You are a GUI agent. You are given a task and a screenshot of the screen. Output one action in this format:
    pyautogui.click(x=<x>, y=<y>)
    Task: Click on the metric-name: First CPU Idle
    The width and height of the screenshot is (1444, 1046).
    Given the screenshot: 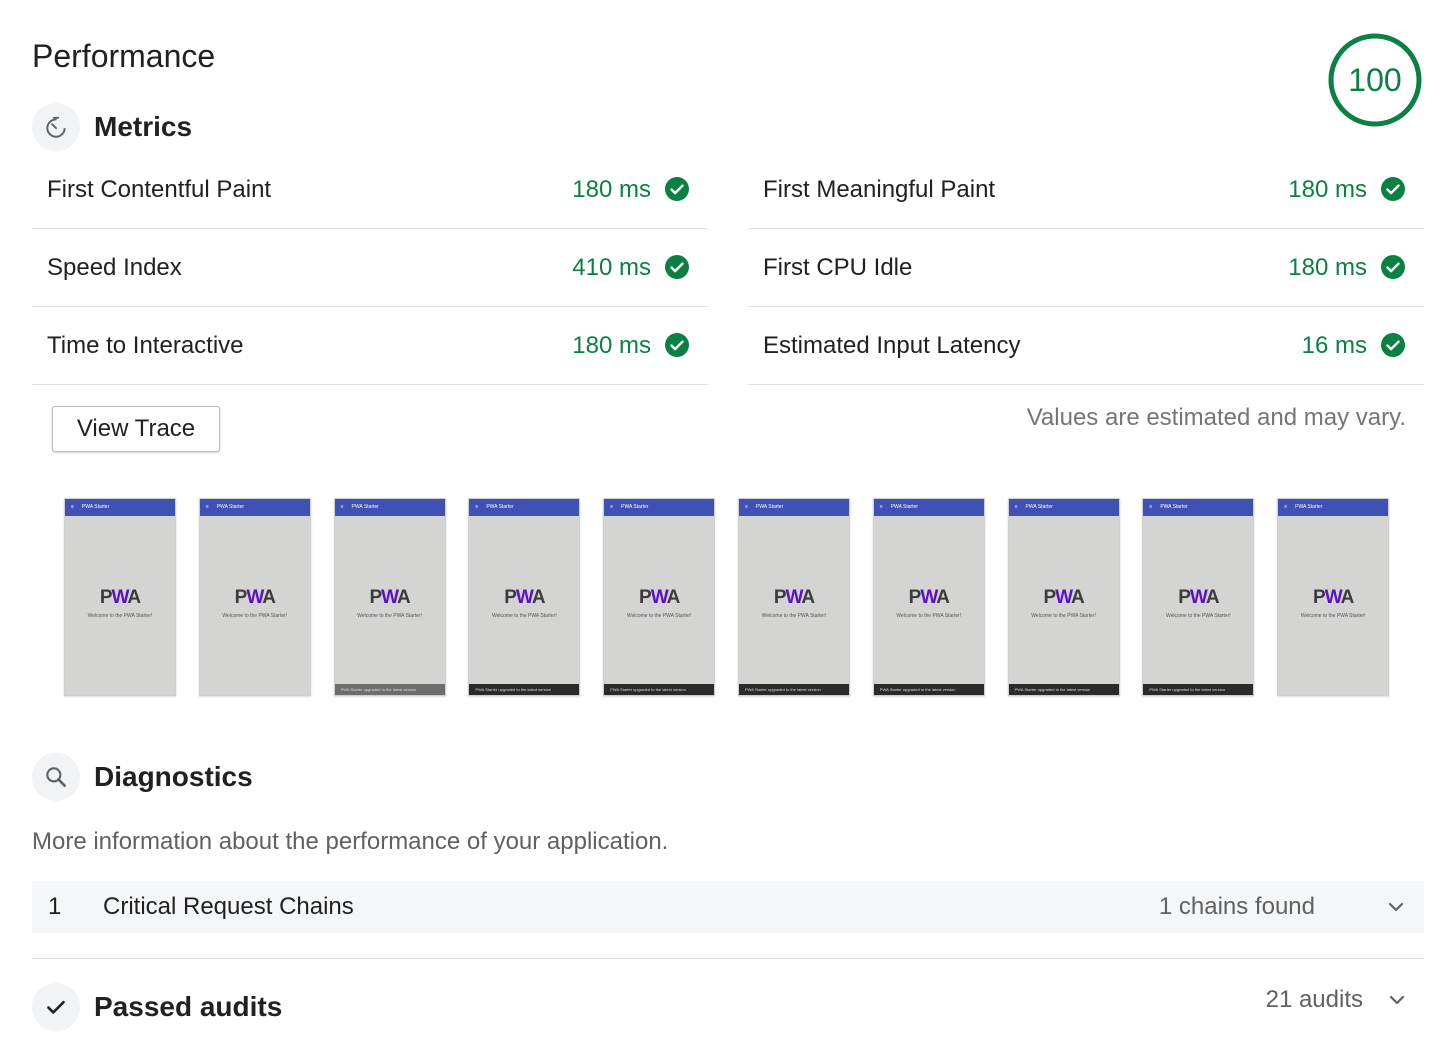 What is the action you would take?
    pyautogui.click(x=838, y=267)
    